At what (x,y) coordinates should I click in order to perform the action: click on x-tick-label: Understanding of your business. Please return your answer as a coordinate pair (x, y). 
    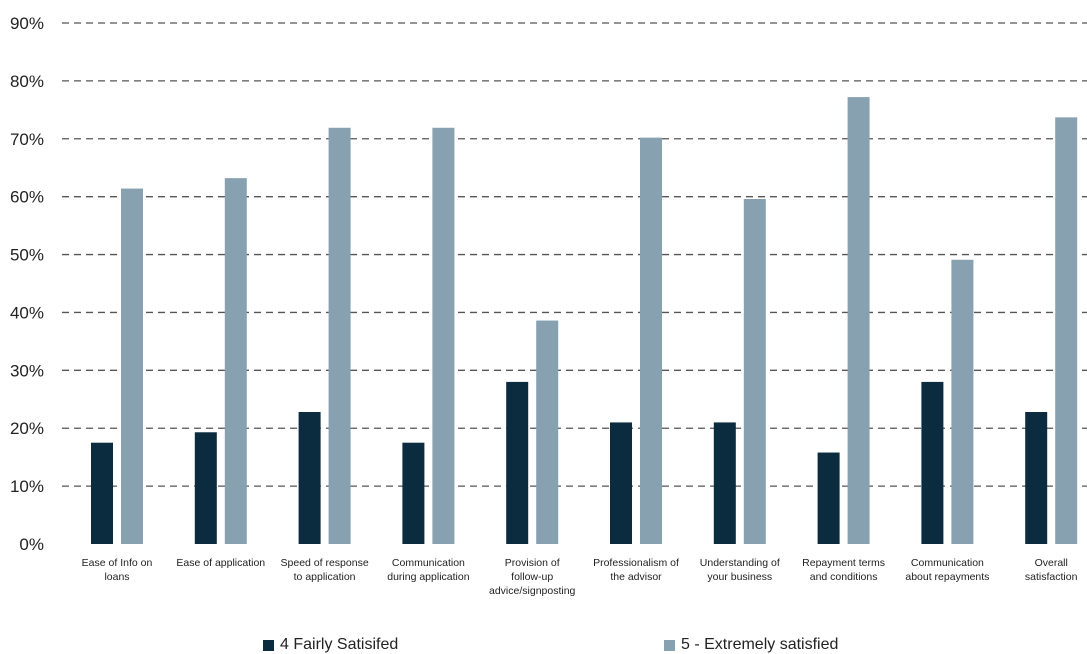
    Looking at the image, I should click on (740, 570).